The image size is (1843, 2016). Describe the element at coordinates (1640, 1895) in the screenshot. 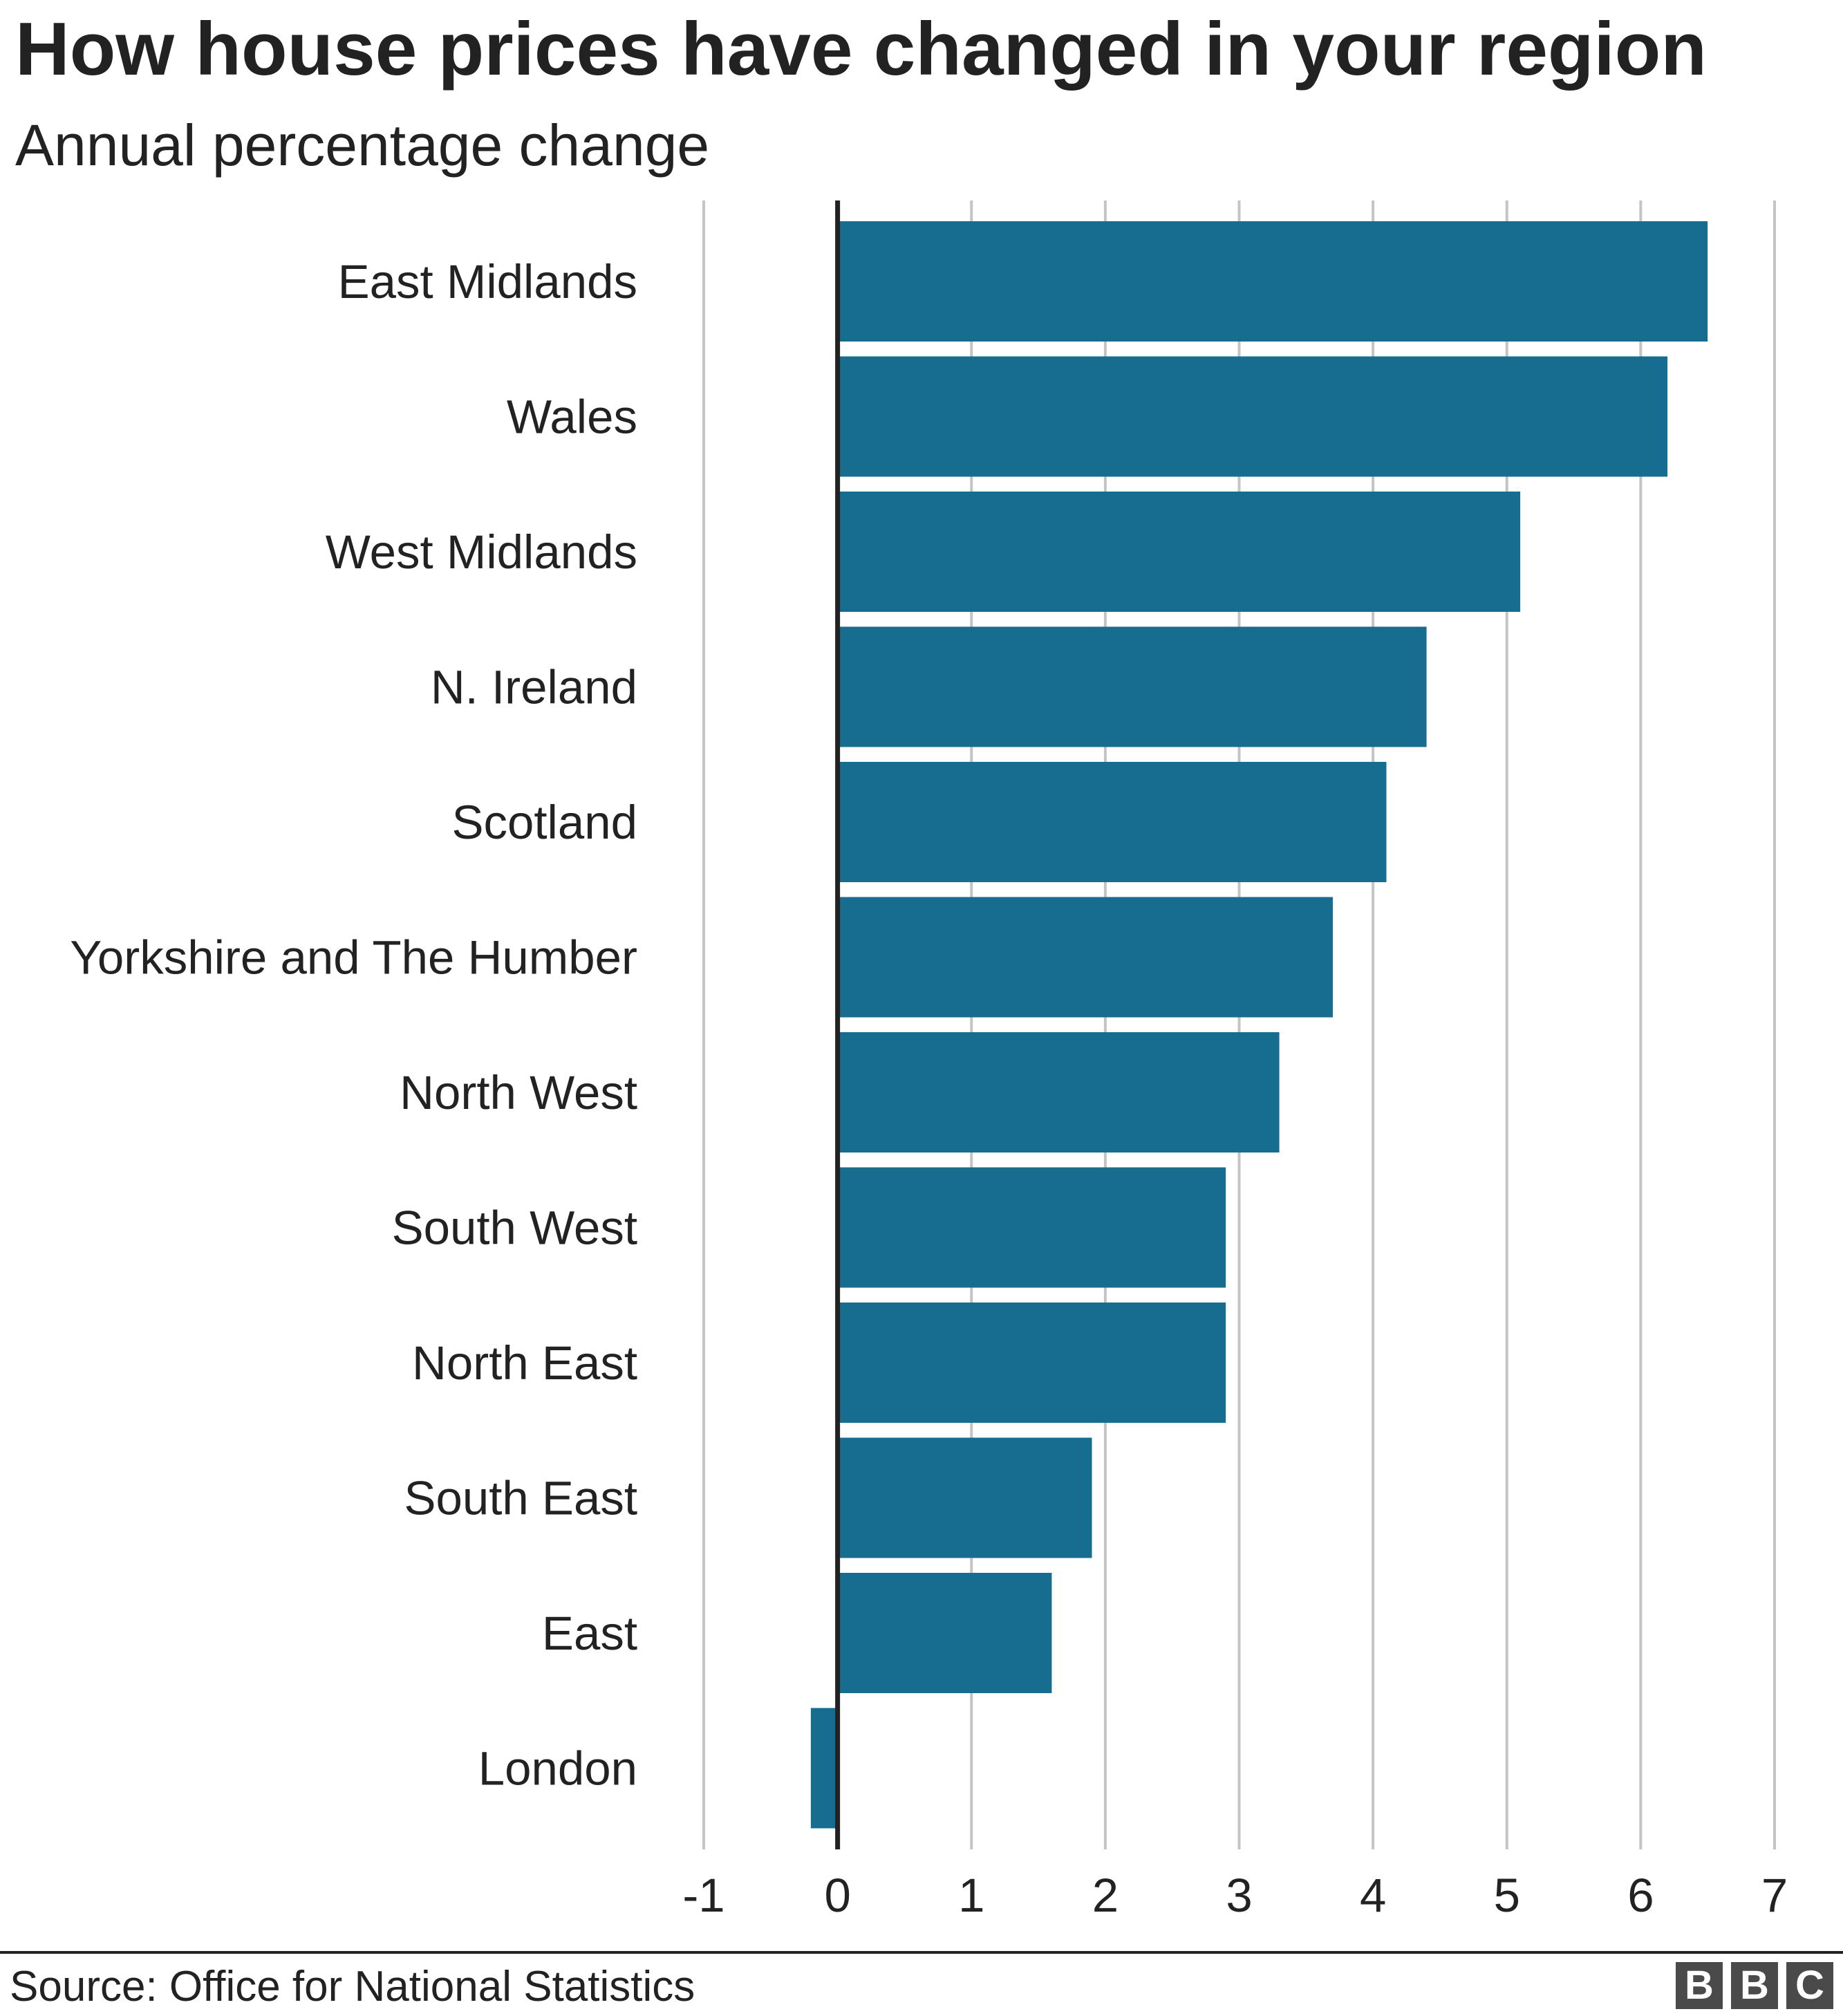

I see `x-tick-label: 6` at that location.